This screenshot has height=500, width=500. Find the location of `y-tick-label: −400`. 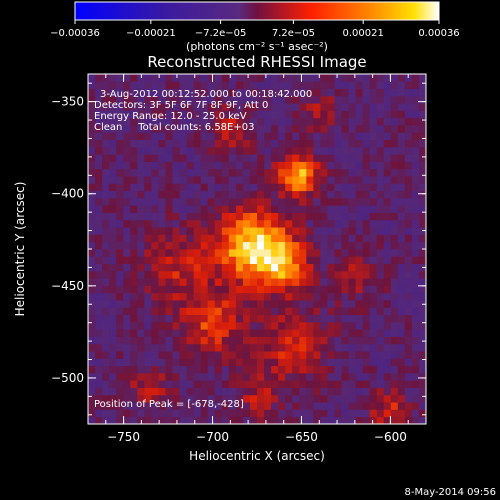

y-tick-label: −400 is located at coordinates (67, 194).